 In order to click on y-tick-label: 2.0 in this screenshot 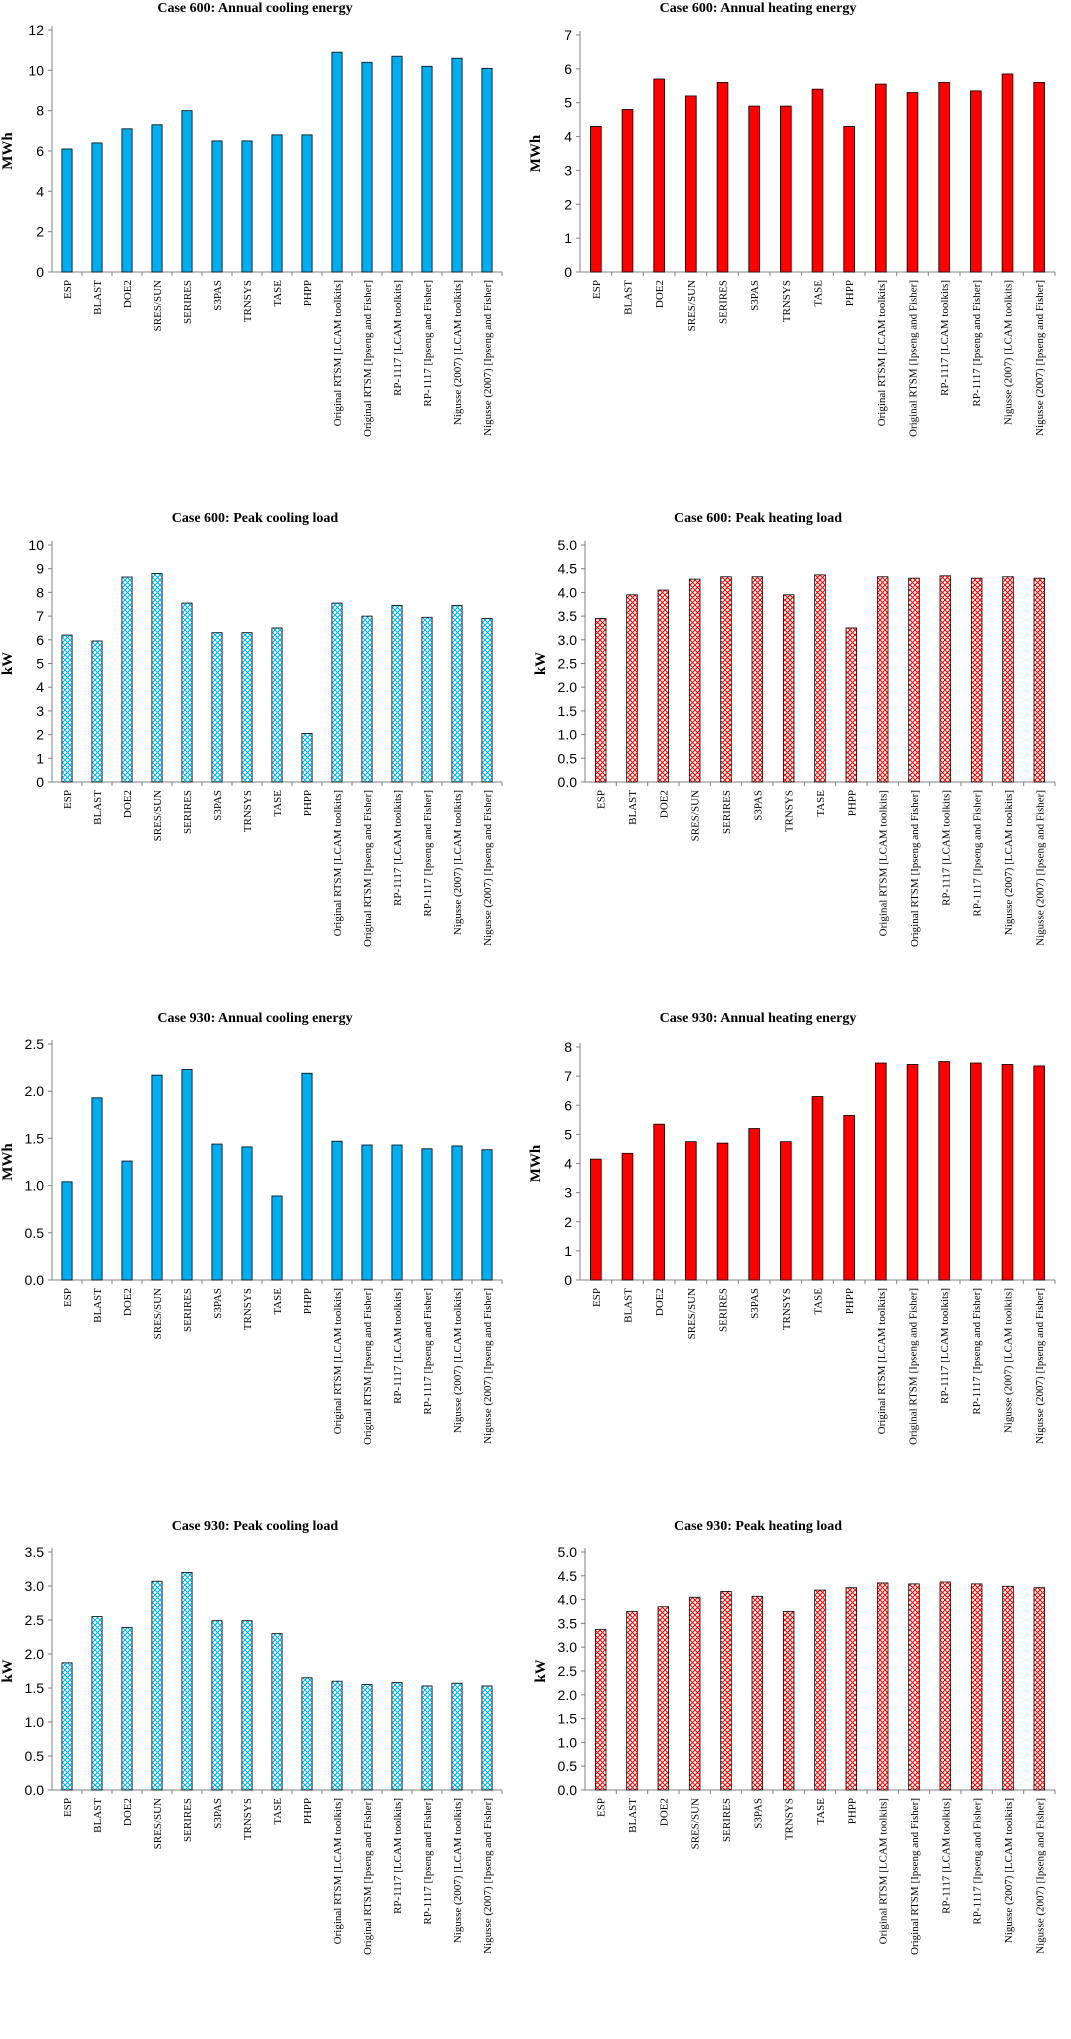, I will do `click(35, 1654)`.